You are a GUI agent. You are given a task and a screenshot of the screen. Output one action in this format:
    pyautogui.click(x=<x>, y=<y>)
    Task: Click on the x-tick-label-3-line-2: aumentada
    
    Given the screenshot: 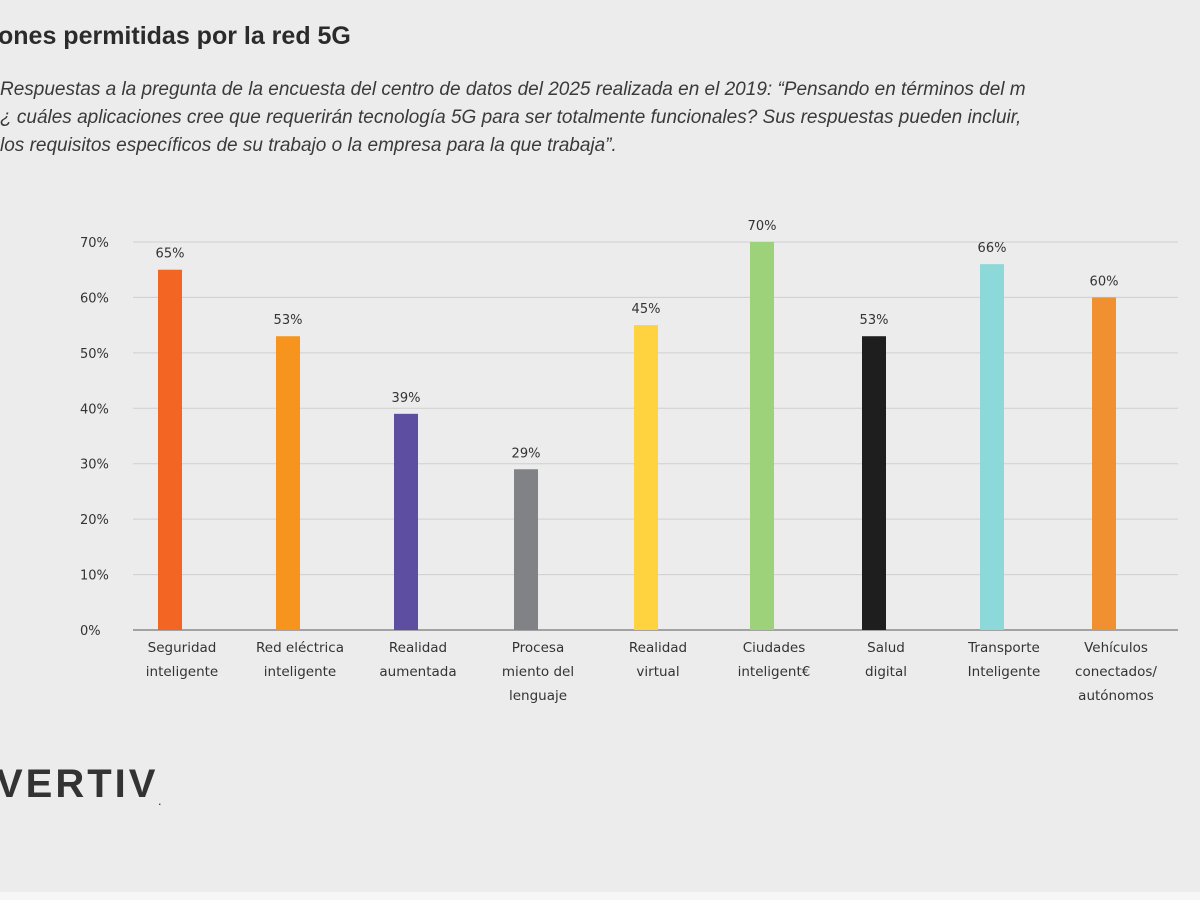 What is the action you would take?
    pyautogui.click(x=417, y=672)
    